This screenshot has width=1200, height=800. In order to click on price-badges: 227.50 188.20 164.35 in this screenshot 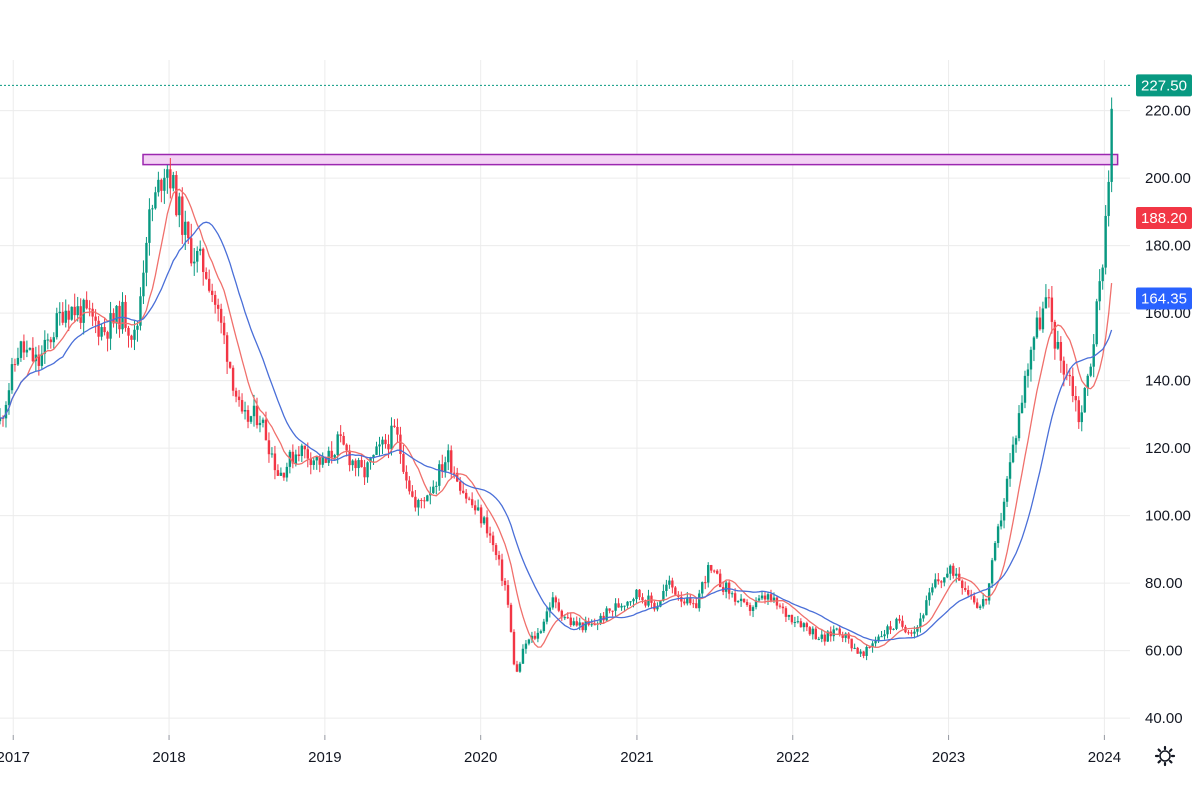, I will do `click(1164, 192)`.